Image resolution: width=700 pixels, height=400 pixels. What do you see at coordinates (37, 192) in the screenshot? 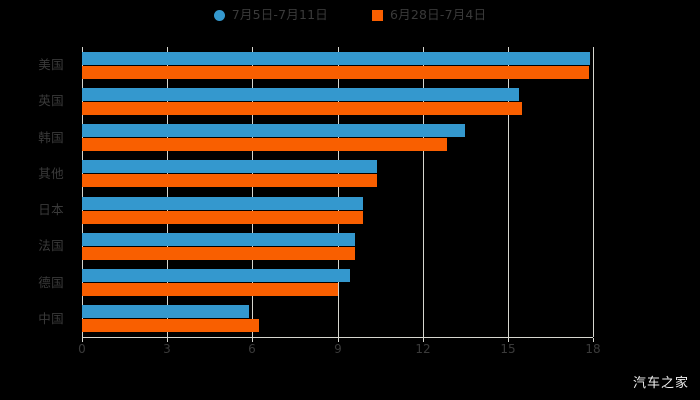
I see `y-axis-category-labels: 美国英国韩国其他日本法国德国中国` at bounding box center [37, 192].